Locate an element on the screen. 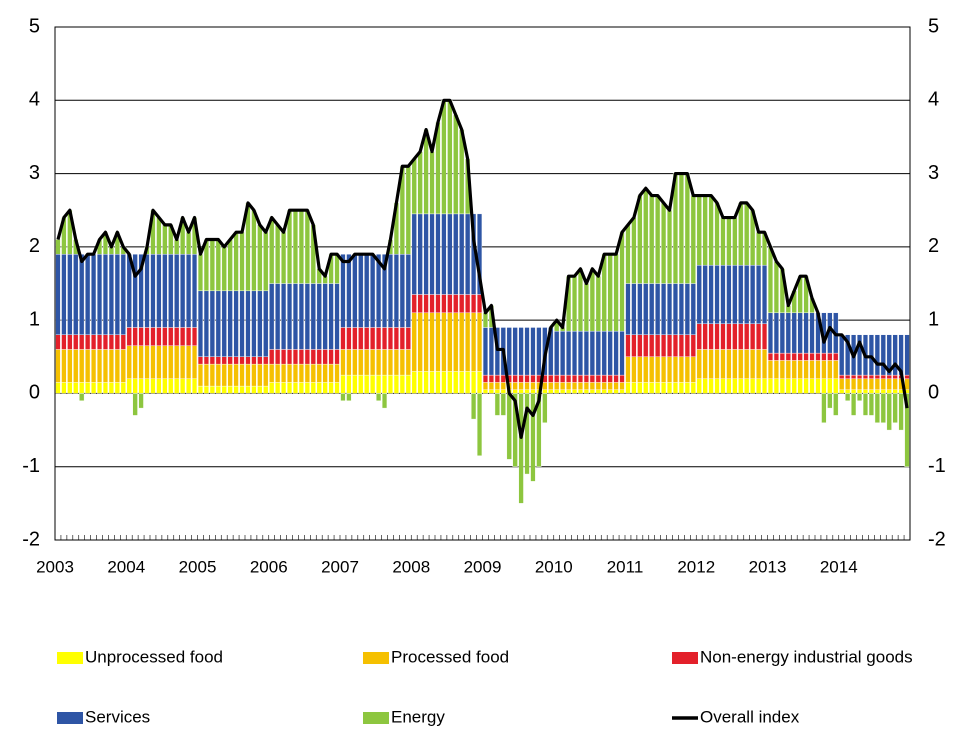  x-tick-label: 2012 is located at coordinates (696, 566).